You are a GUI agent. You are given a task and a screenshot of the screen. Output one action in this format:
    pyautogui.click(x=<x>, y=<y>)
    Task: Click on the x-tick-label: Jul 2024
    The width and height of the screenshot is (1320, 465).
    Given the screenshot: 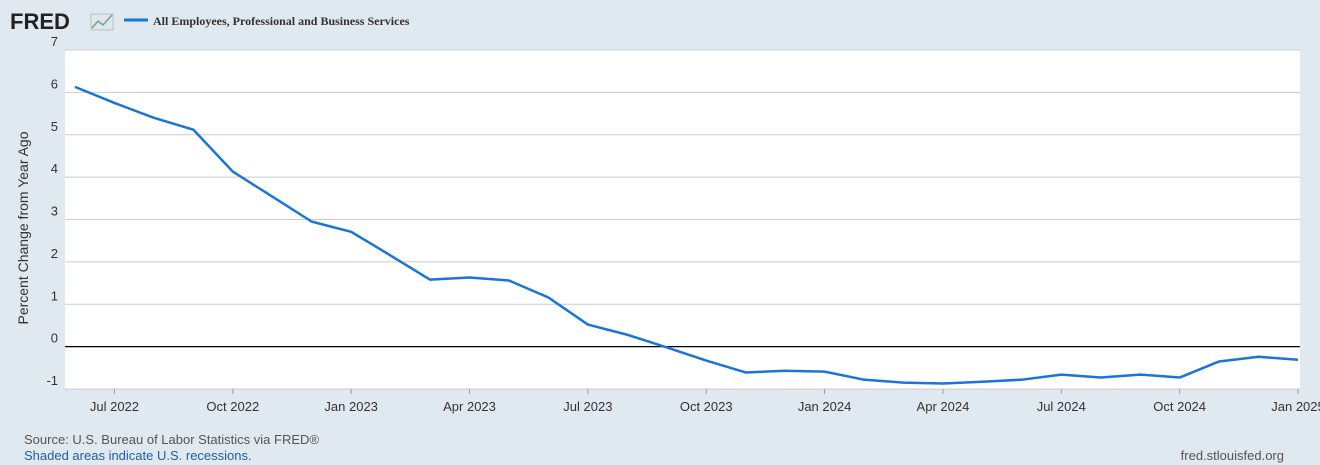 What is the action you would take?
    pyautogui.click(x=1061, y=406)
    